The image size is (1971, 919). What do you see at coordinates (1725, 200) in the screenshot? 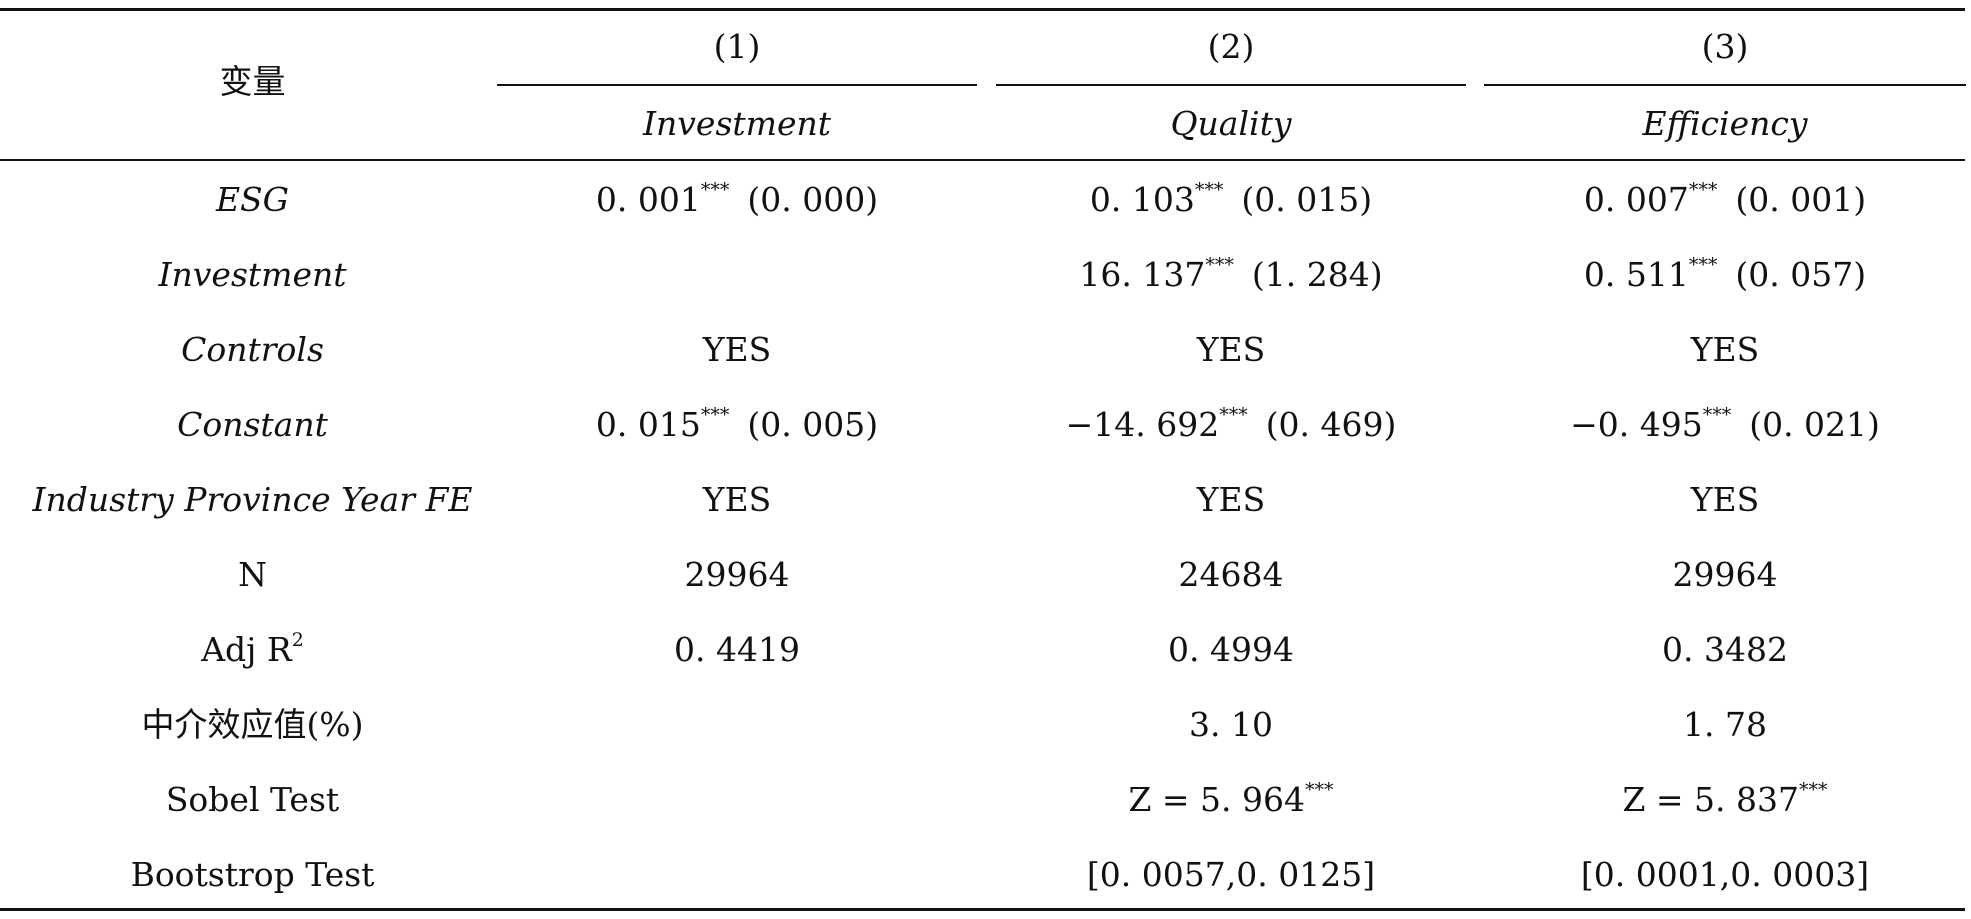
I see `table-cell: 0. 007*** (0. 001)` at bounding box center [1725, 200].